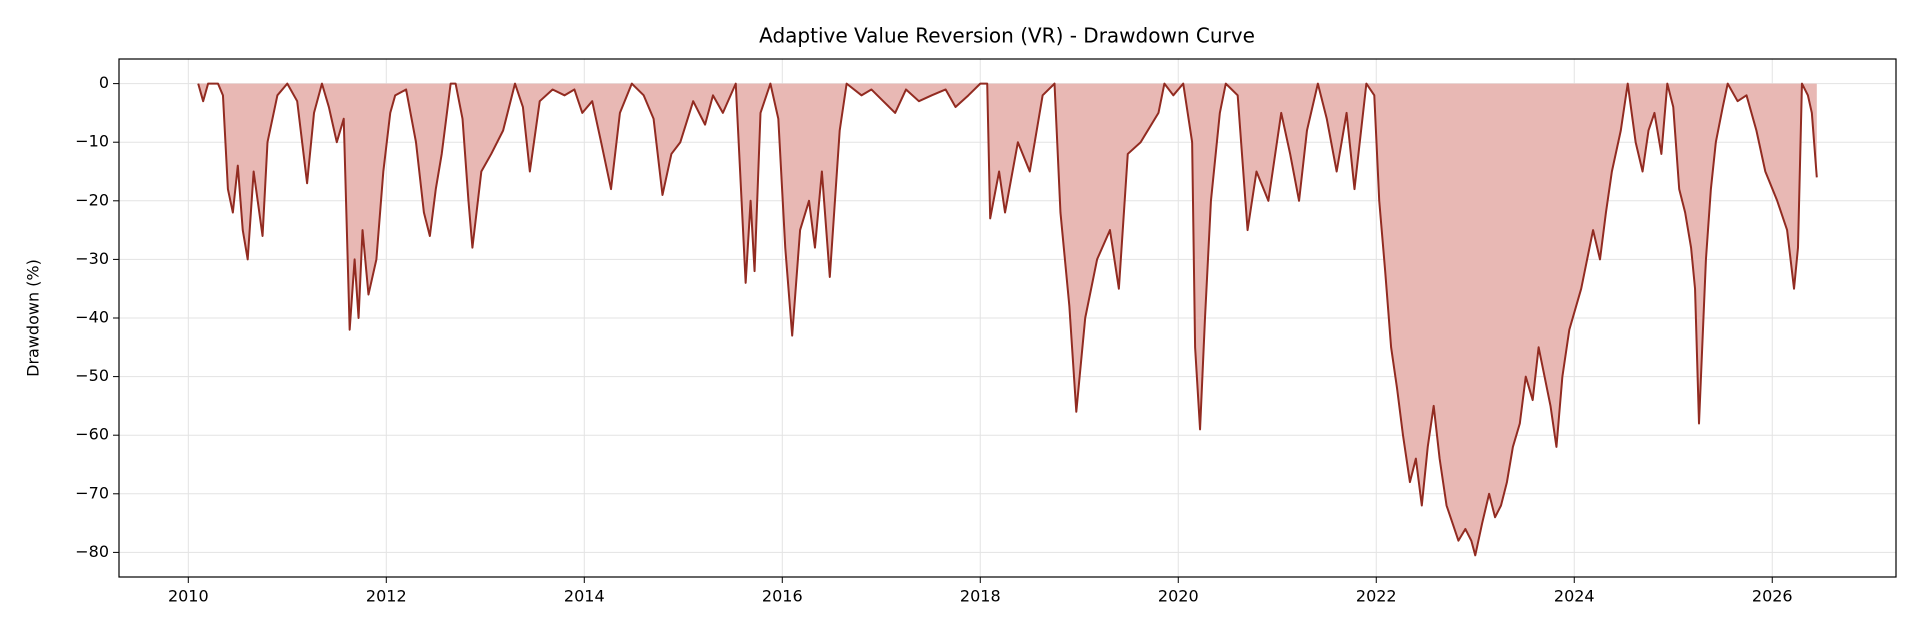 The height and width of the screenshot is (640, 1920). Describe the element at coordinates (92, 258) in the screenshot. I see `y-tick-label: −30` at that location.